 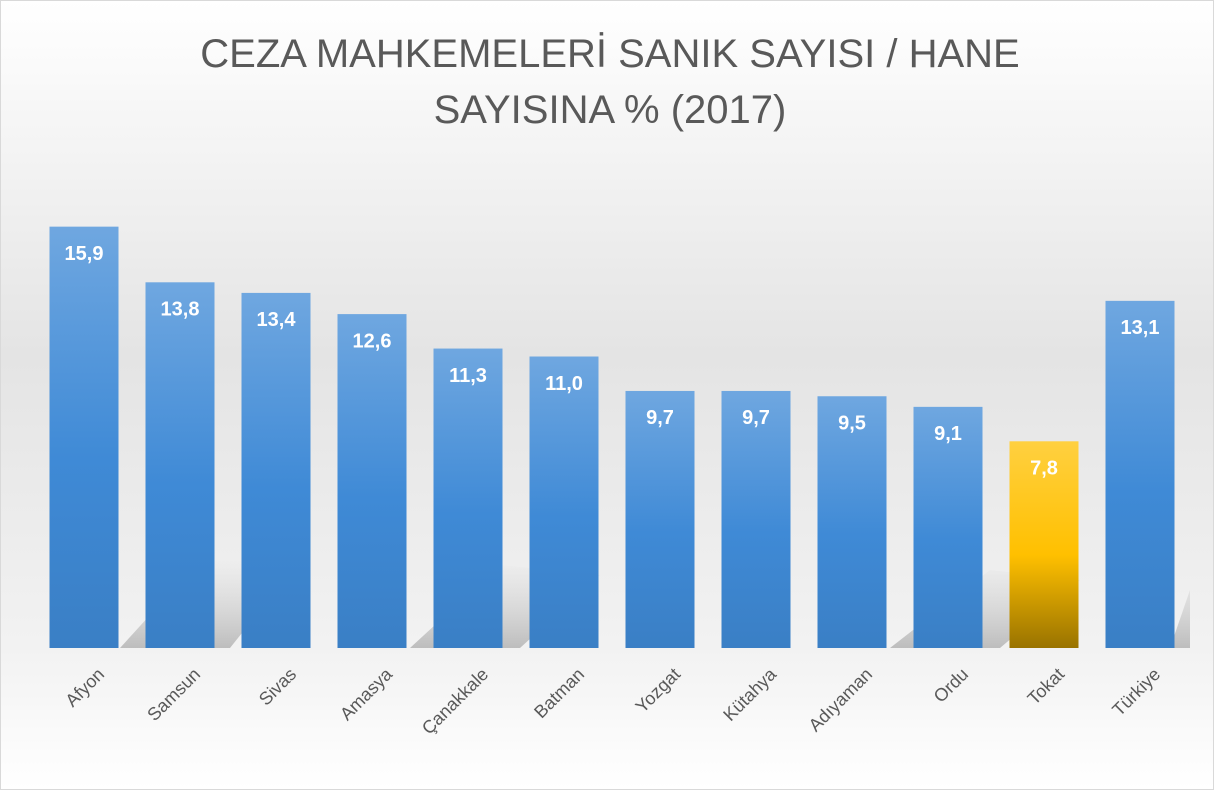 What do you see at coordinates (468, 376) in the screenshot?
I see `data-label: 11,3` at bounding box center [468, 376].